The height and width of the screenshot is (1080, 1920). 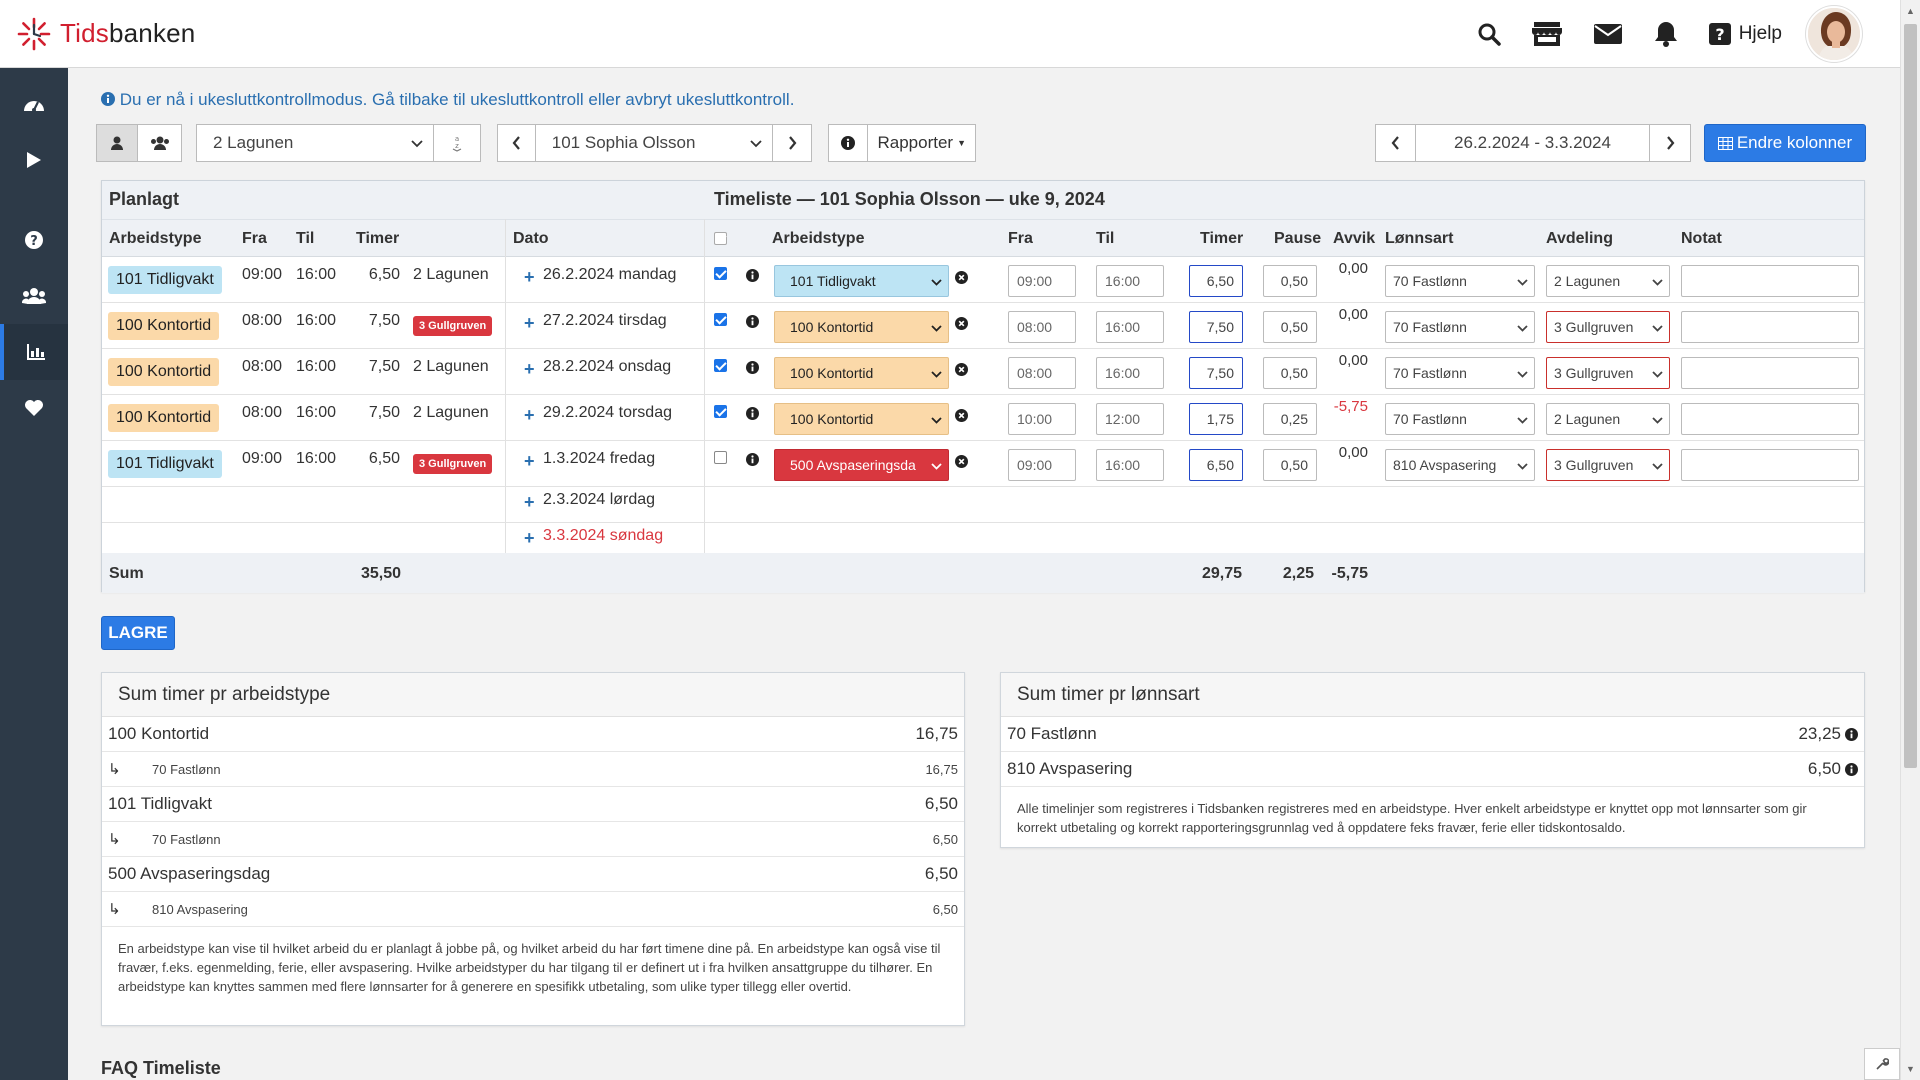 I want to click on scroll-thumb, so click(x=1910, y=396).